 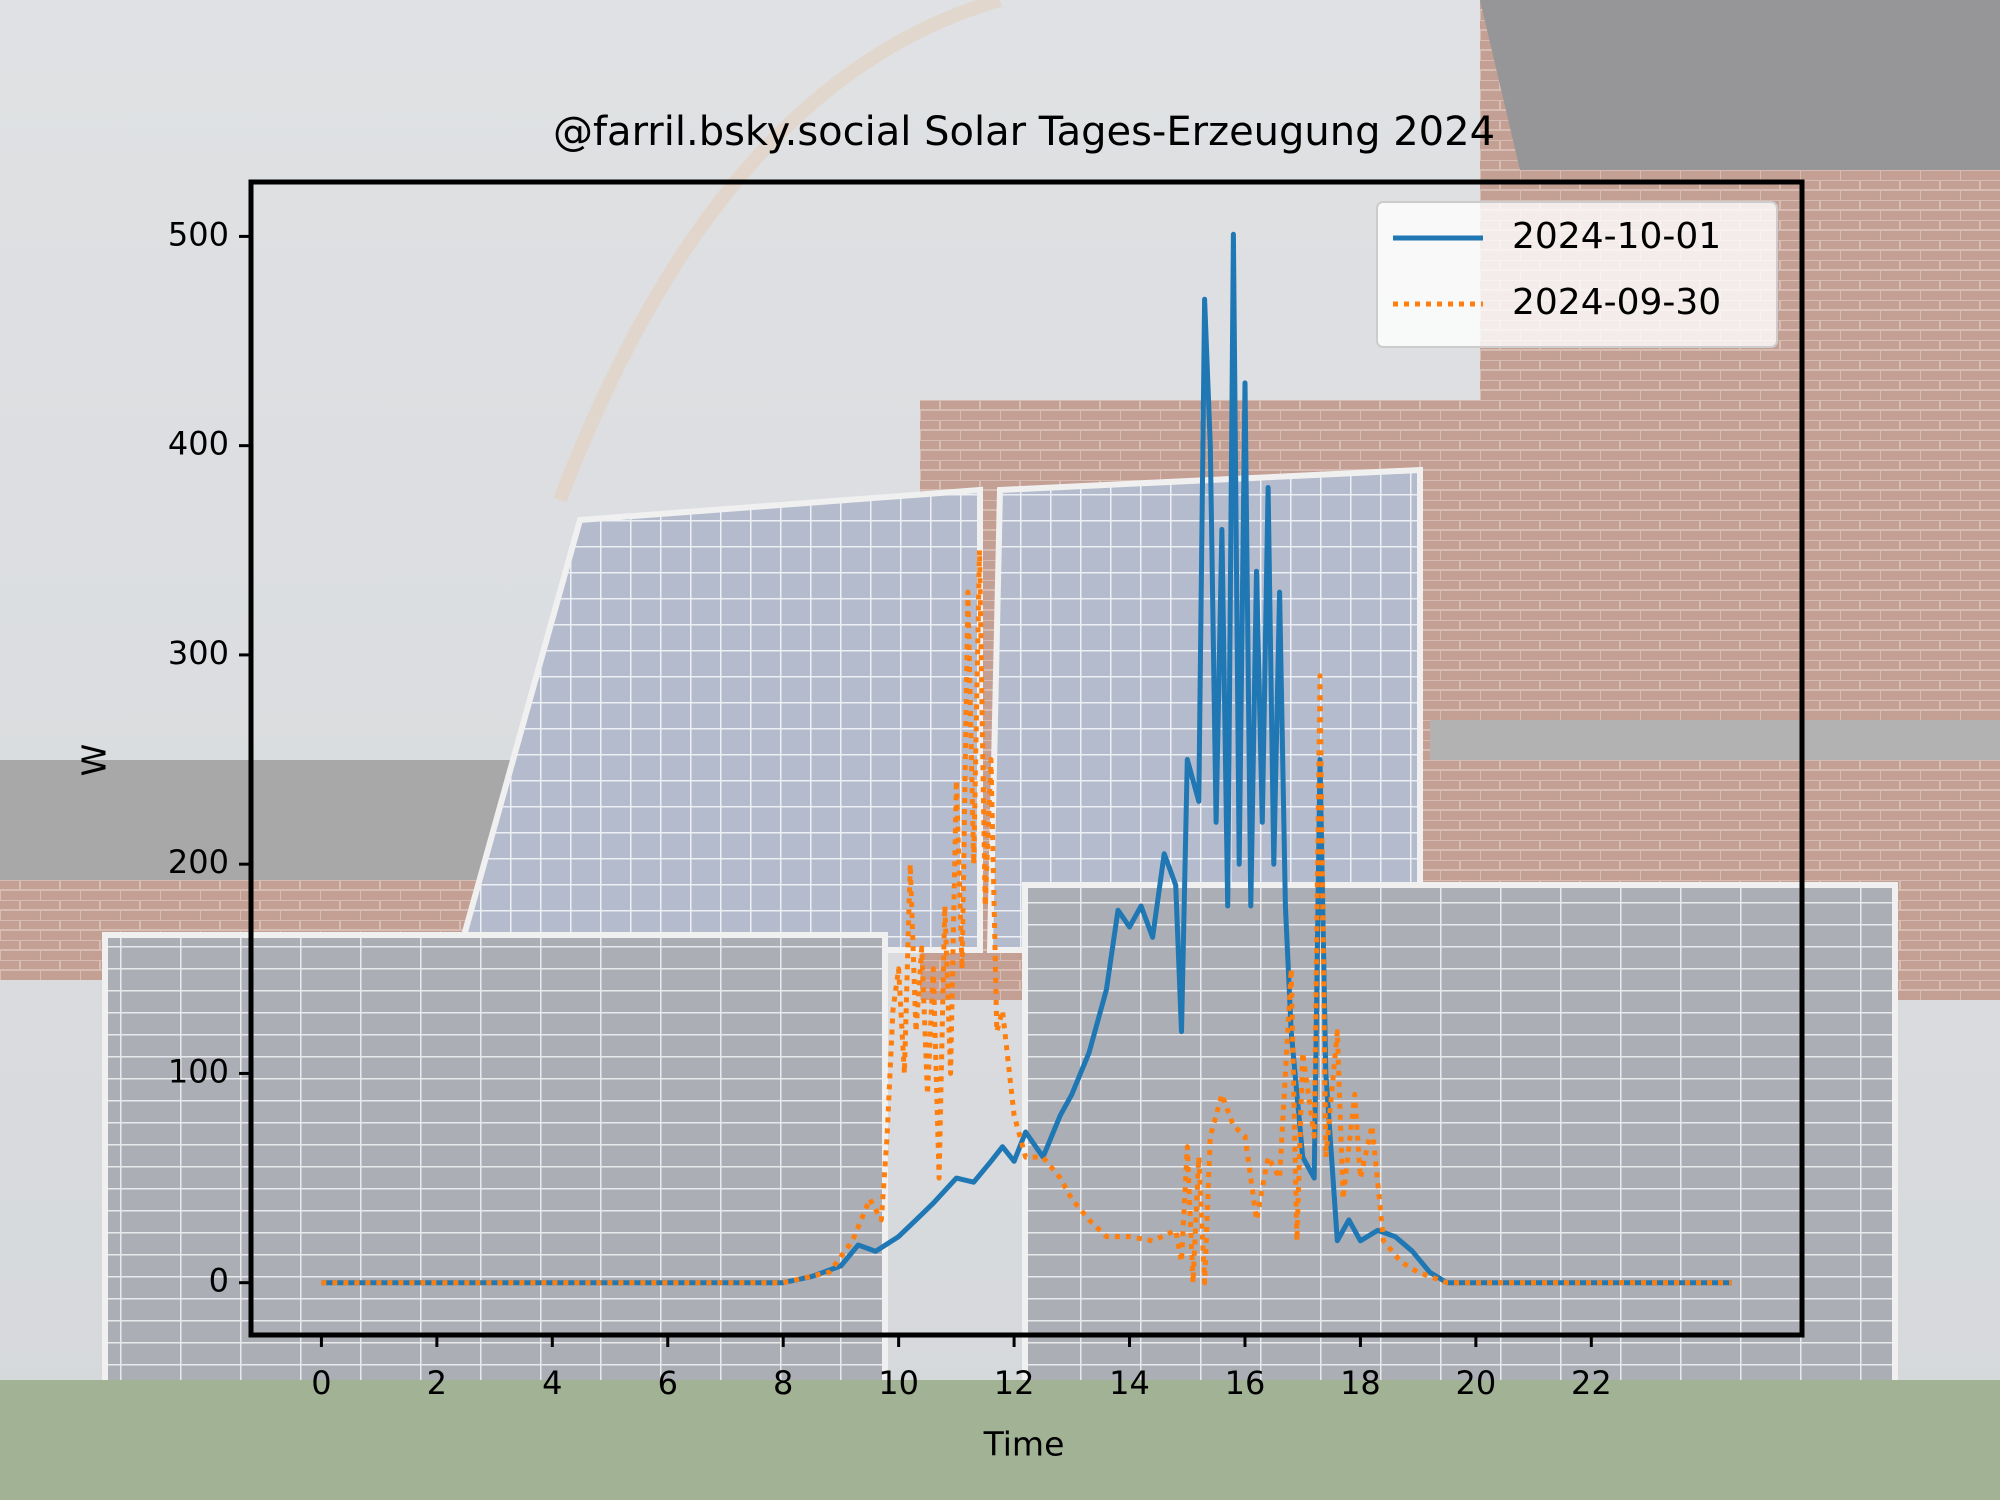 I want to click on y-tick-label: 100, so click(x=198, y=1071).